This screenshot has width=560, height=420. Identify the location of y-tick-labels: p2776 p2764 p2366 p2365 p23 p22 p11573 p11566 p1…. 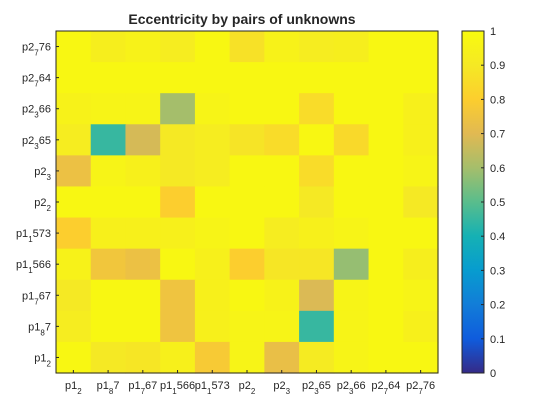
(37, 205).